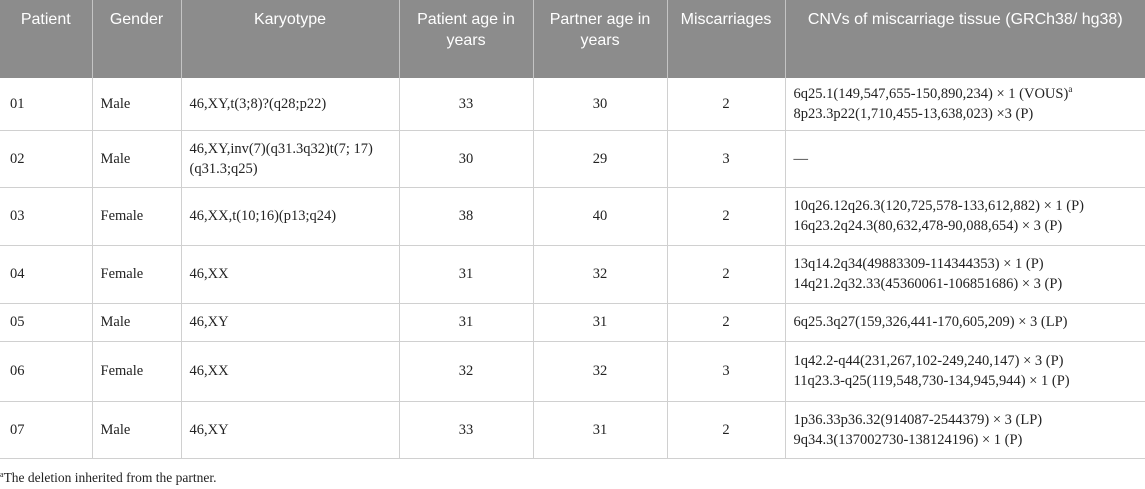 Image resolution: width=1145 pixels, height=489 pixels. I want to click on cell-karyotype: 46,XX,t(10;16)(p13;q24), so click(290, 216).